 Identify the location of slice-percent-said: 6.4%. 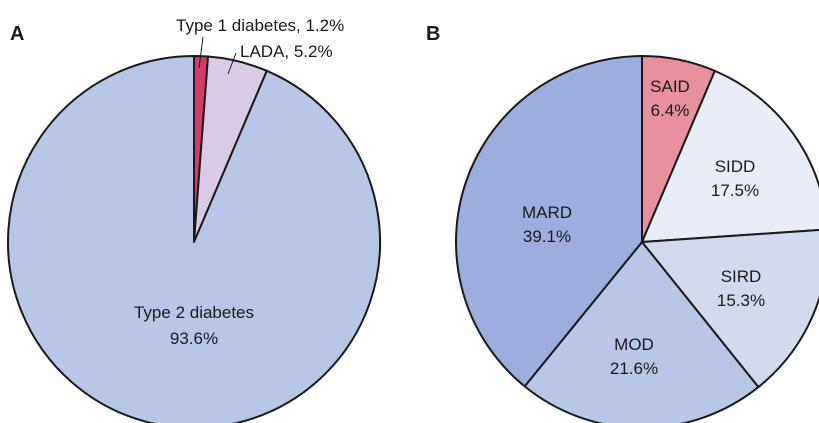
(670, 110).